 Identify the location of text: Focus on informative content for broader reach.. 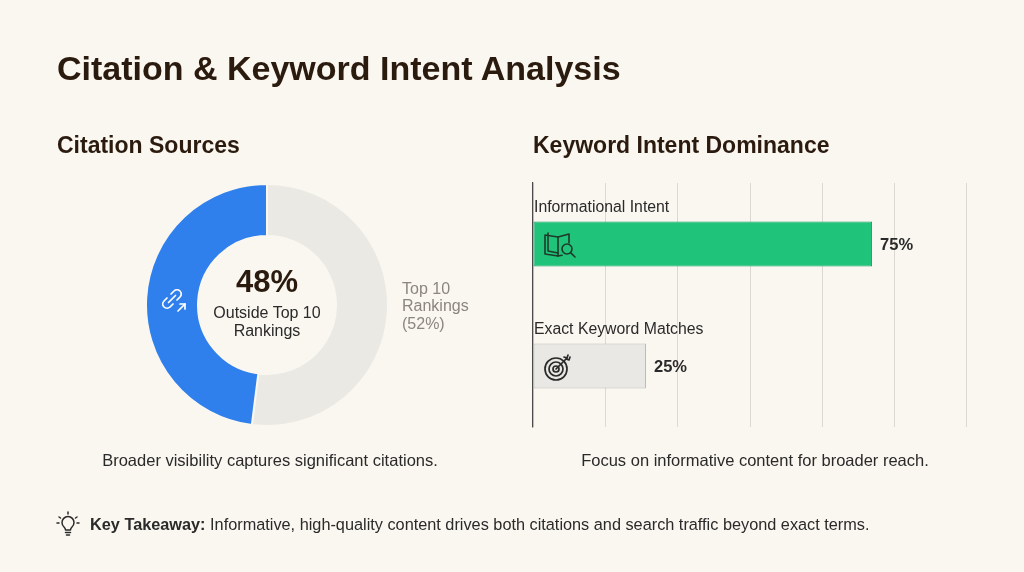
(755, 460).